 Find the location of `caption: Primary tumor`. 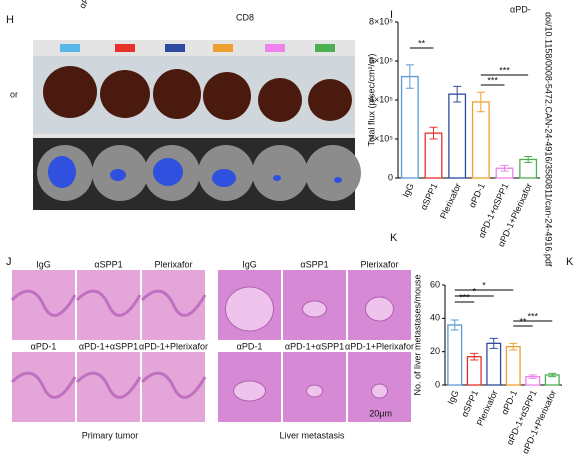

caption: Primary tumor is located at coordinates (110, 435).